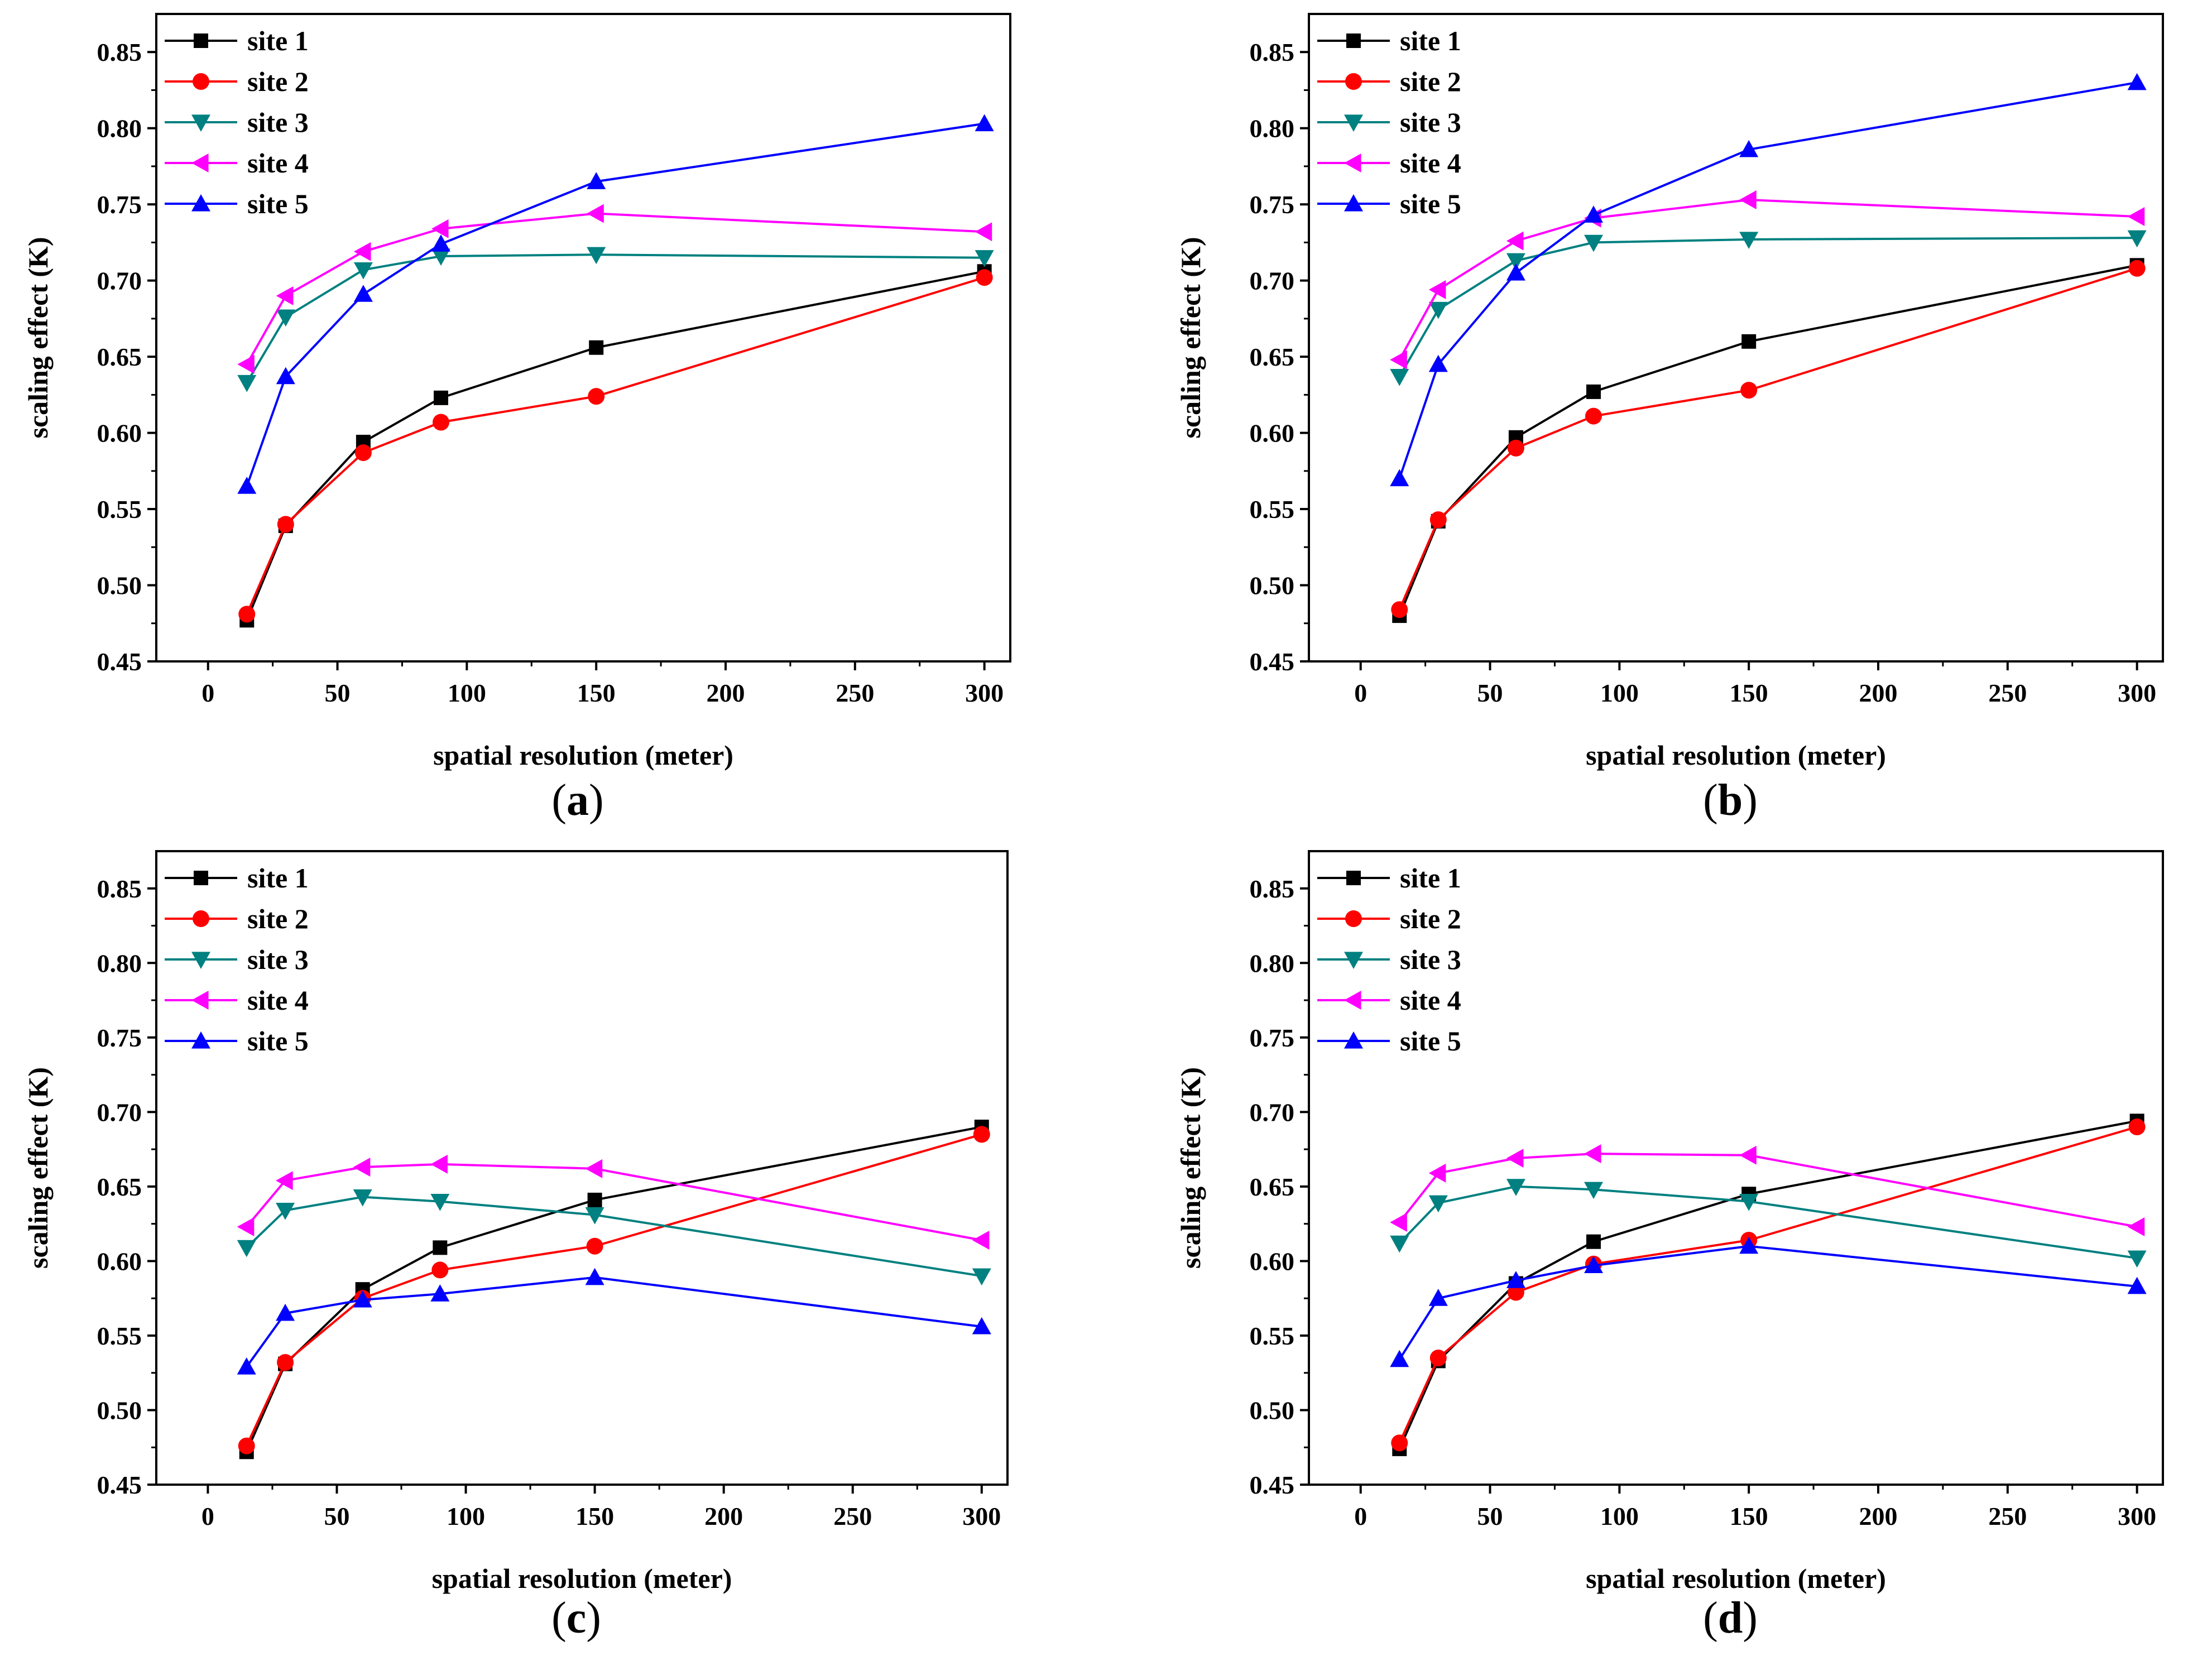 The height and width of the screenshot is (1680, 2188). What do you see at coordinates (1272, 357) in the screenshot?
I see `y-tick-label: 0.65` at bounding box center [1272, 357].